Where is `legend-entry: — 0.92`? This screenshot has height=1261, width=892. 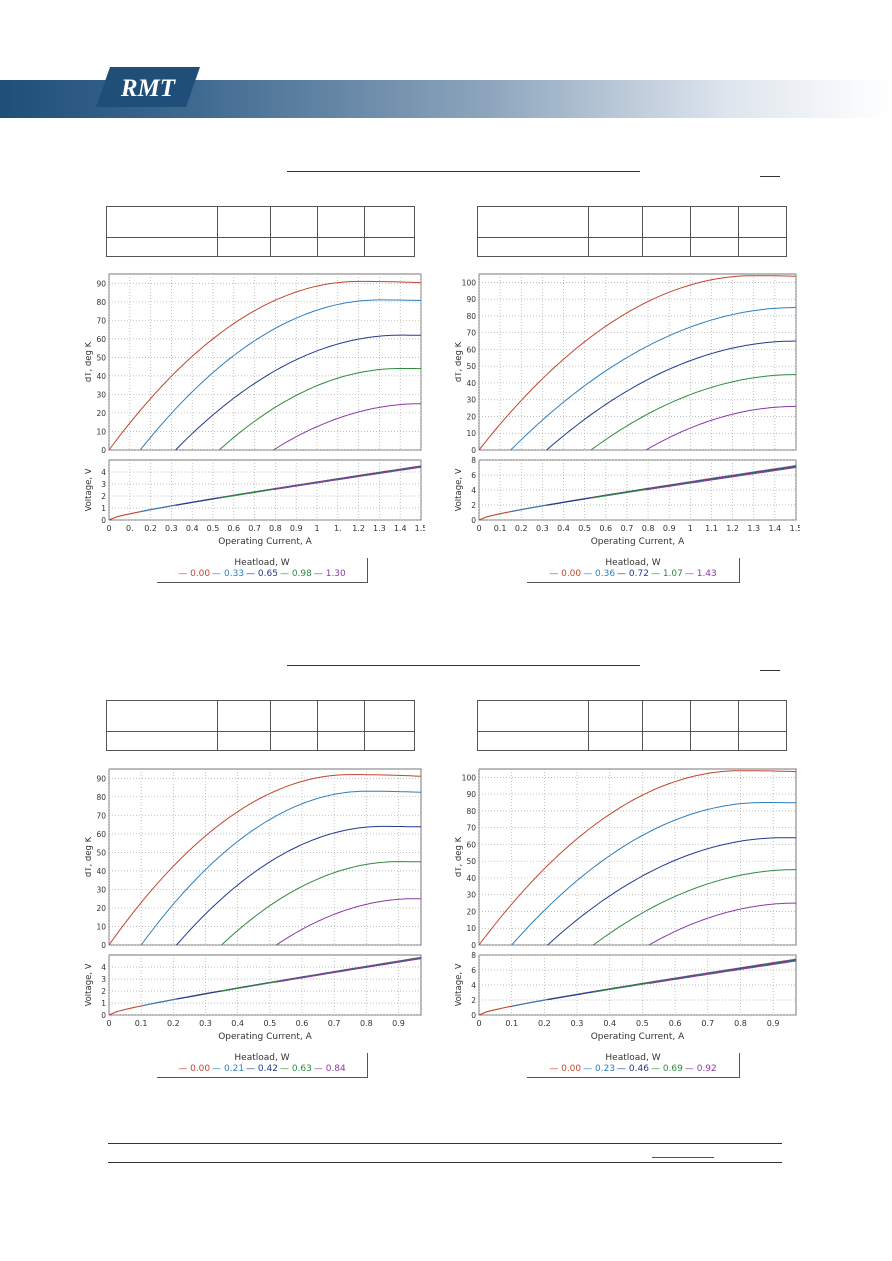
legend-entry: — 0.92 is located at coordinates (700, 1069).